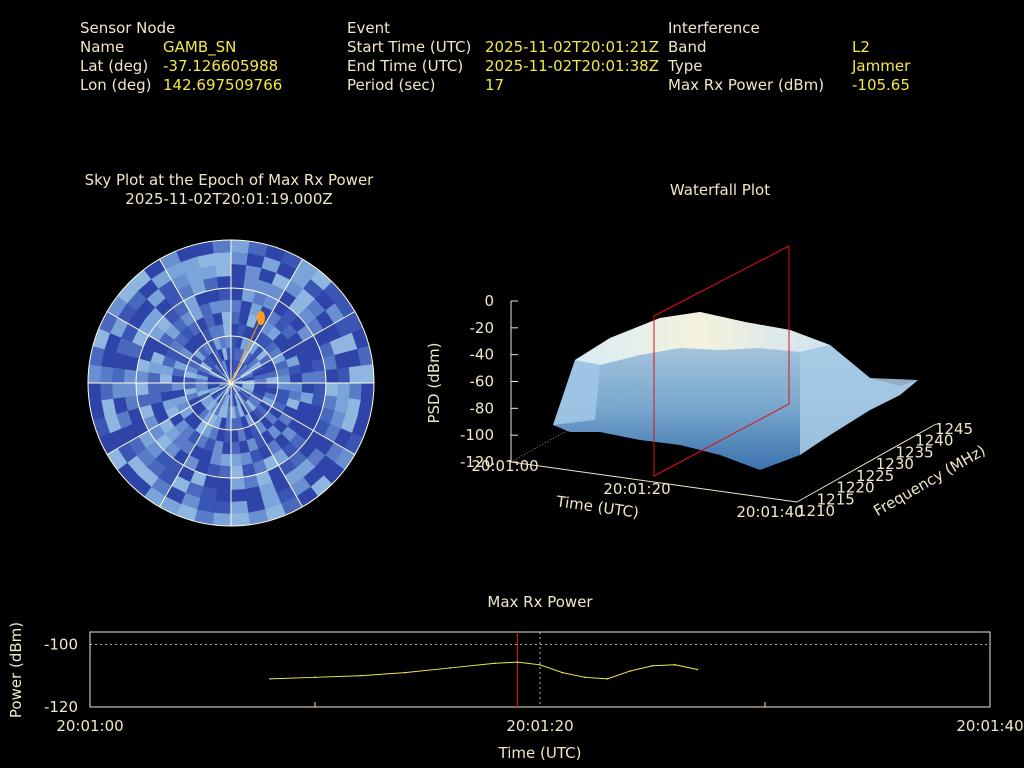 This screenshot has height=768, width=1024. I want to click on maxrx-x-tick-label: 20:01:40, so click(989, 726).